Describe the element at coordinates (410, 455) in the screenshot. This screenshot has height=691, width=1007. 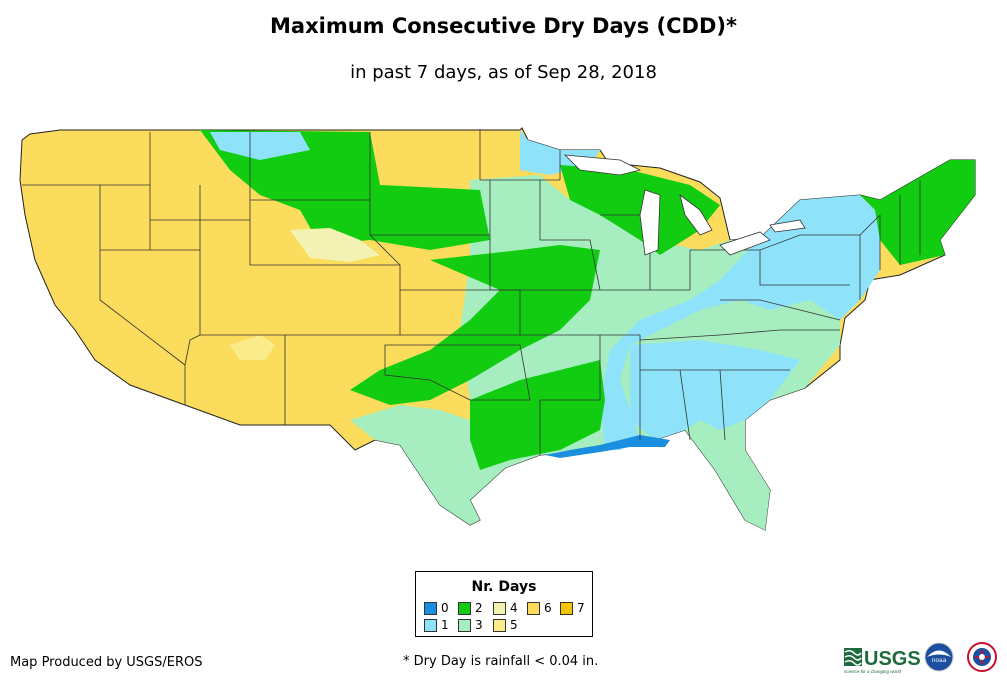
I see `region-texas-3day` at that location.